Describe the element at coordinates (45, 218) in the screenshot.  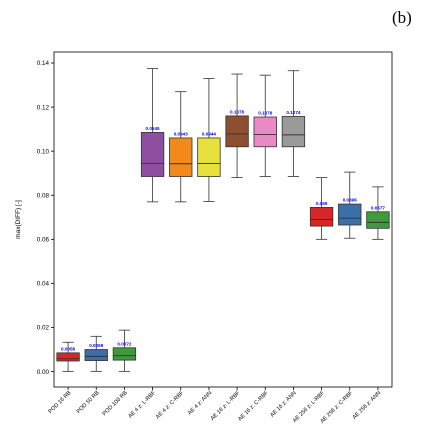
I see `y-axis: 0.00 0.02 0.04 0.06 0.08 0.10 0.12 0.14` at that location.